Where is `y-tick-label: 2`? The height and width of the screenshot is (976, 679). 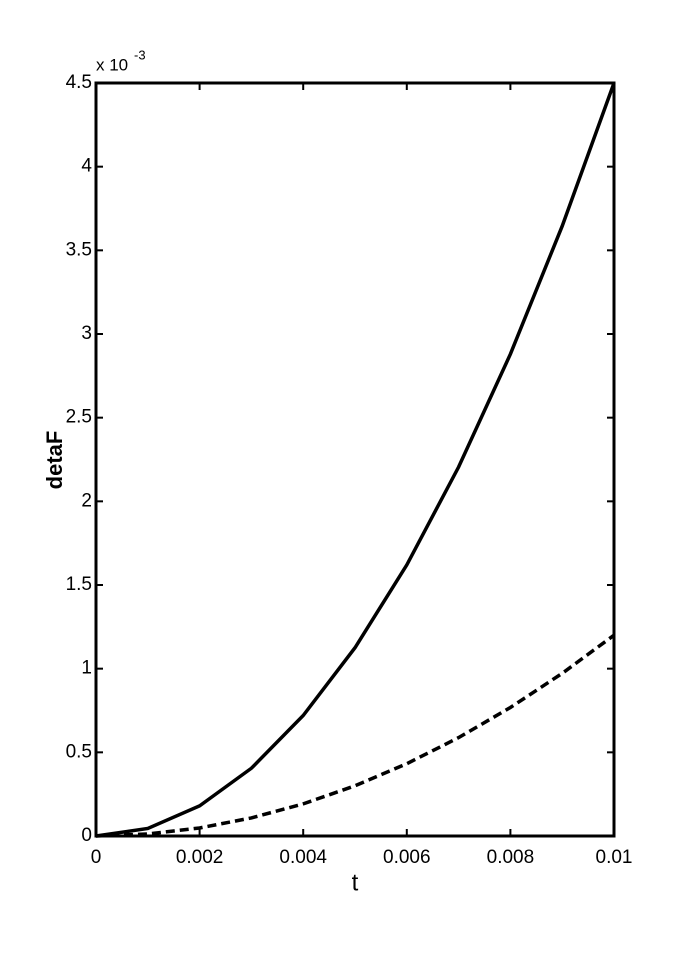
y-tick-label: 2 is located at coordinates (86, 500).